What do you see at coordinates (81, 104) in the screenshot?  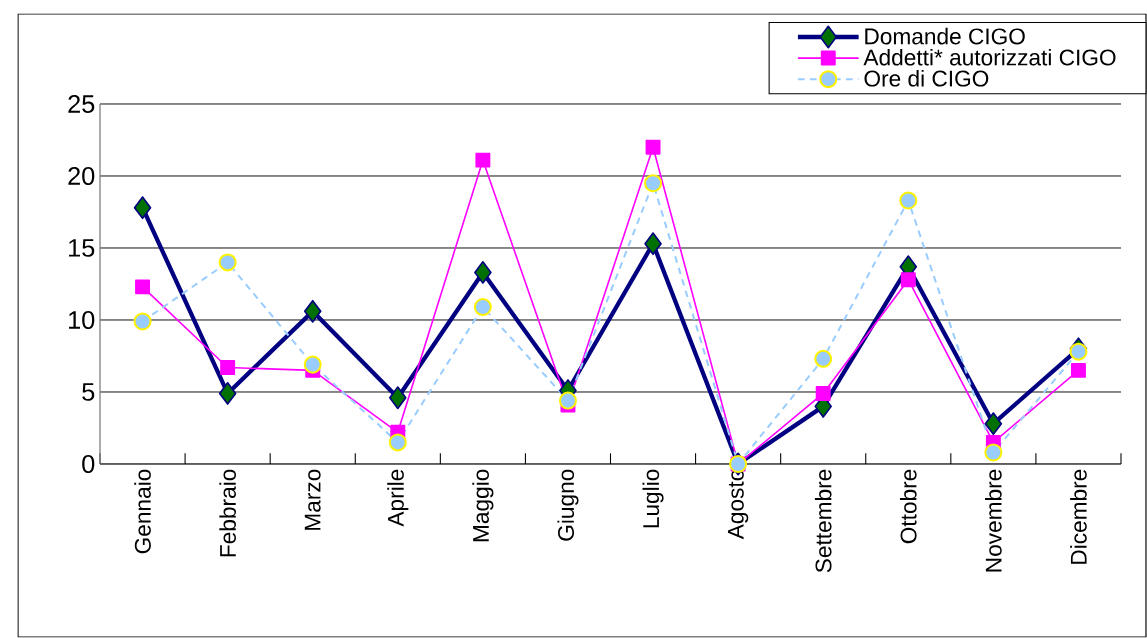 I see `y-tick-label: 25` at bounding box center [81, 104].